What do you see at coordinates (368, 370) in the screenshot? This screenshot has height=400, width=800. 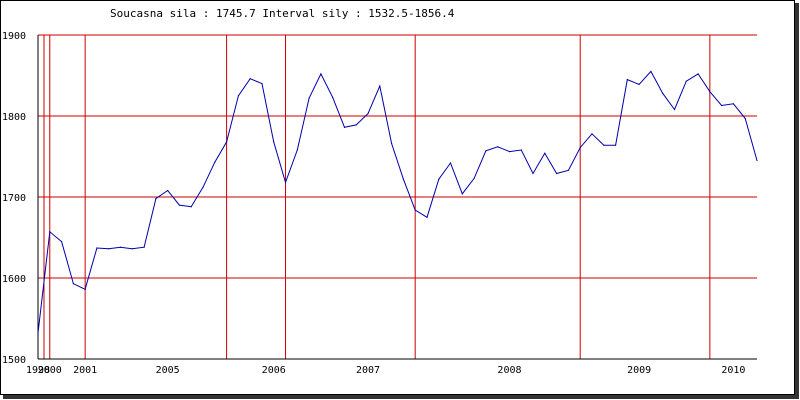 I see `x-tick-label: 2007` at bounding box center [368, 370].